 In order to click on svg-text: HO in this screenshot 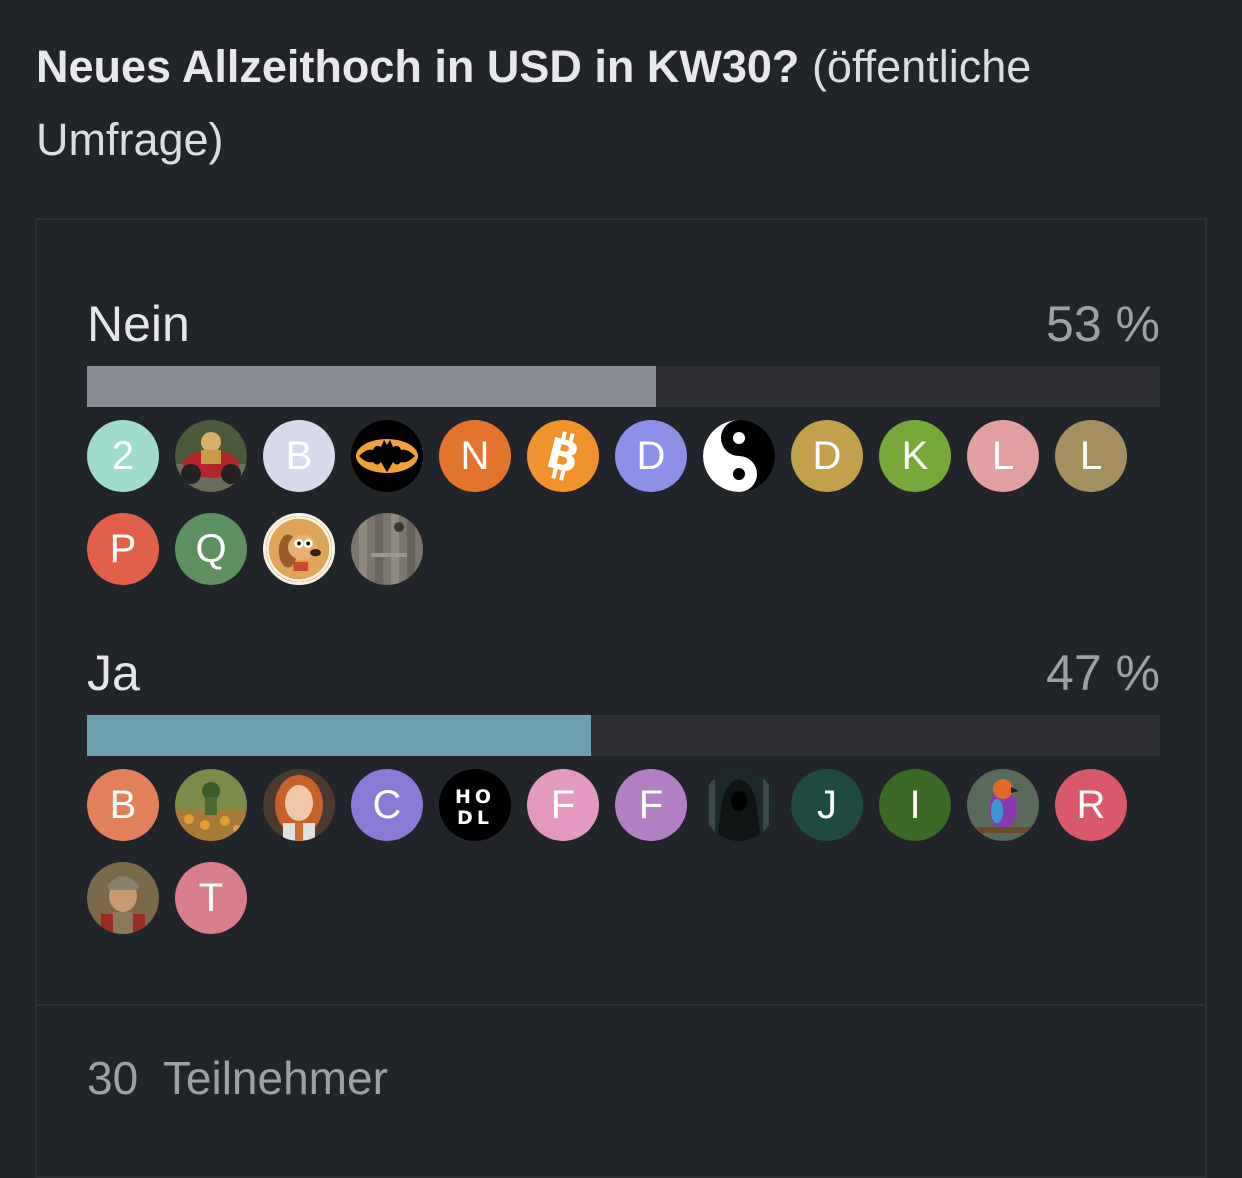, I will do `click(475, 797)`.